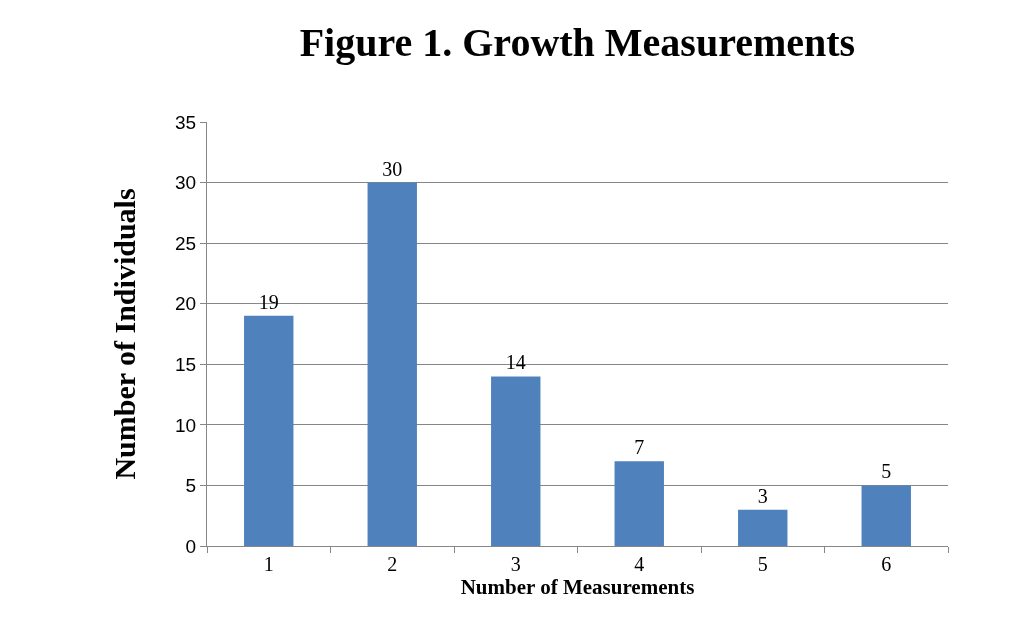  I want to click on y-tick-label: 5, so click(191, 486).